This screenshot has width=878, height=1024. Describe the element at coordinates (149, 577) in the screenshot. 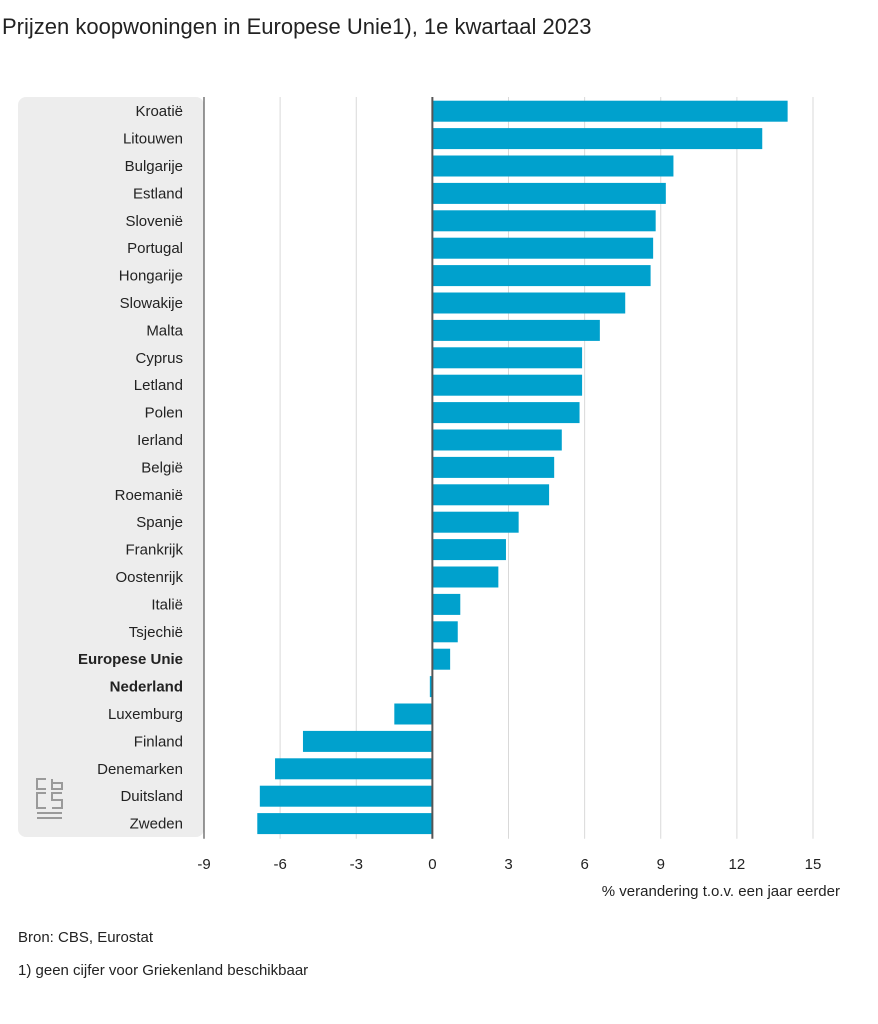

I see `category-label: Oostenrijk` at that location.